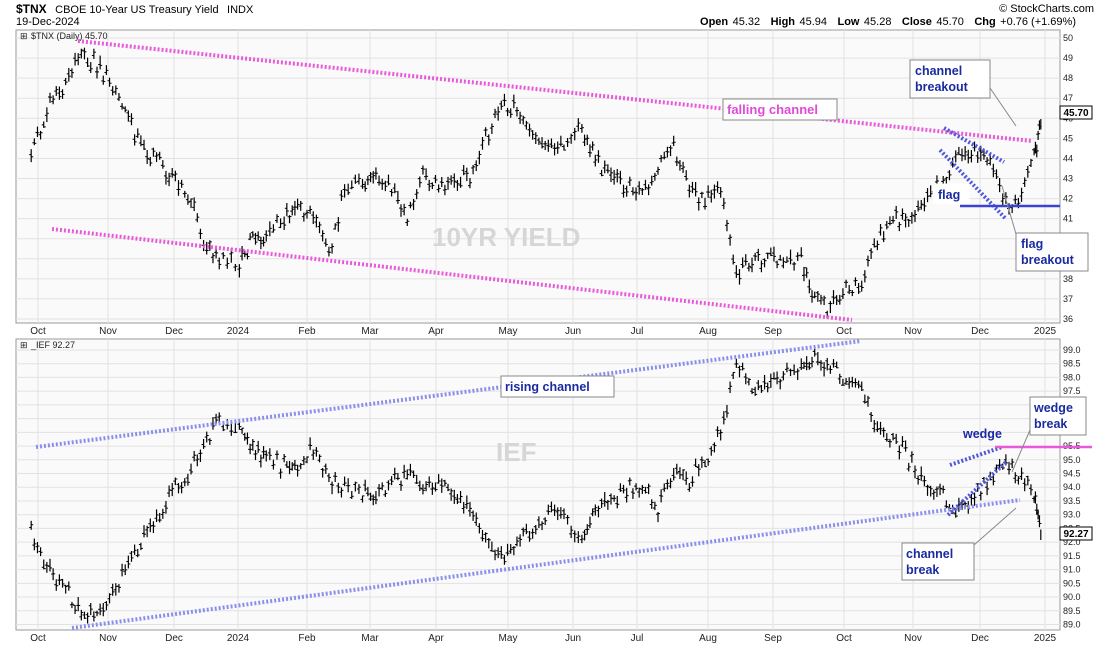  Describe the element at coordinates (878, 22) in the screenshot. I see `low-value: 45.28` at that location.